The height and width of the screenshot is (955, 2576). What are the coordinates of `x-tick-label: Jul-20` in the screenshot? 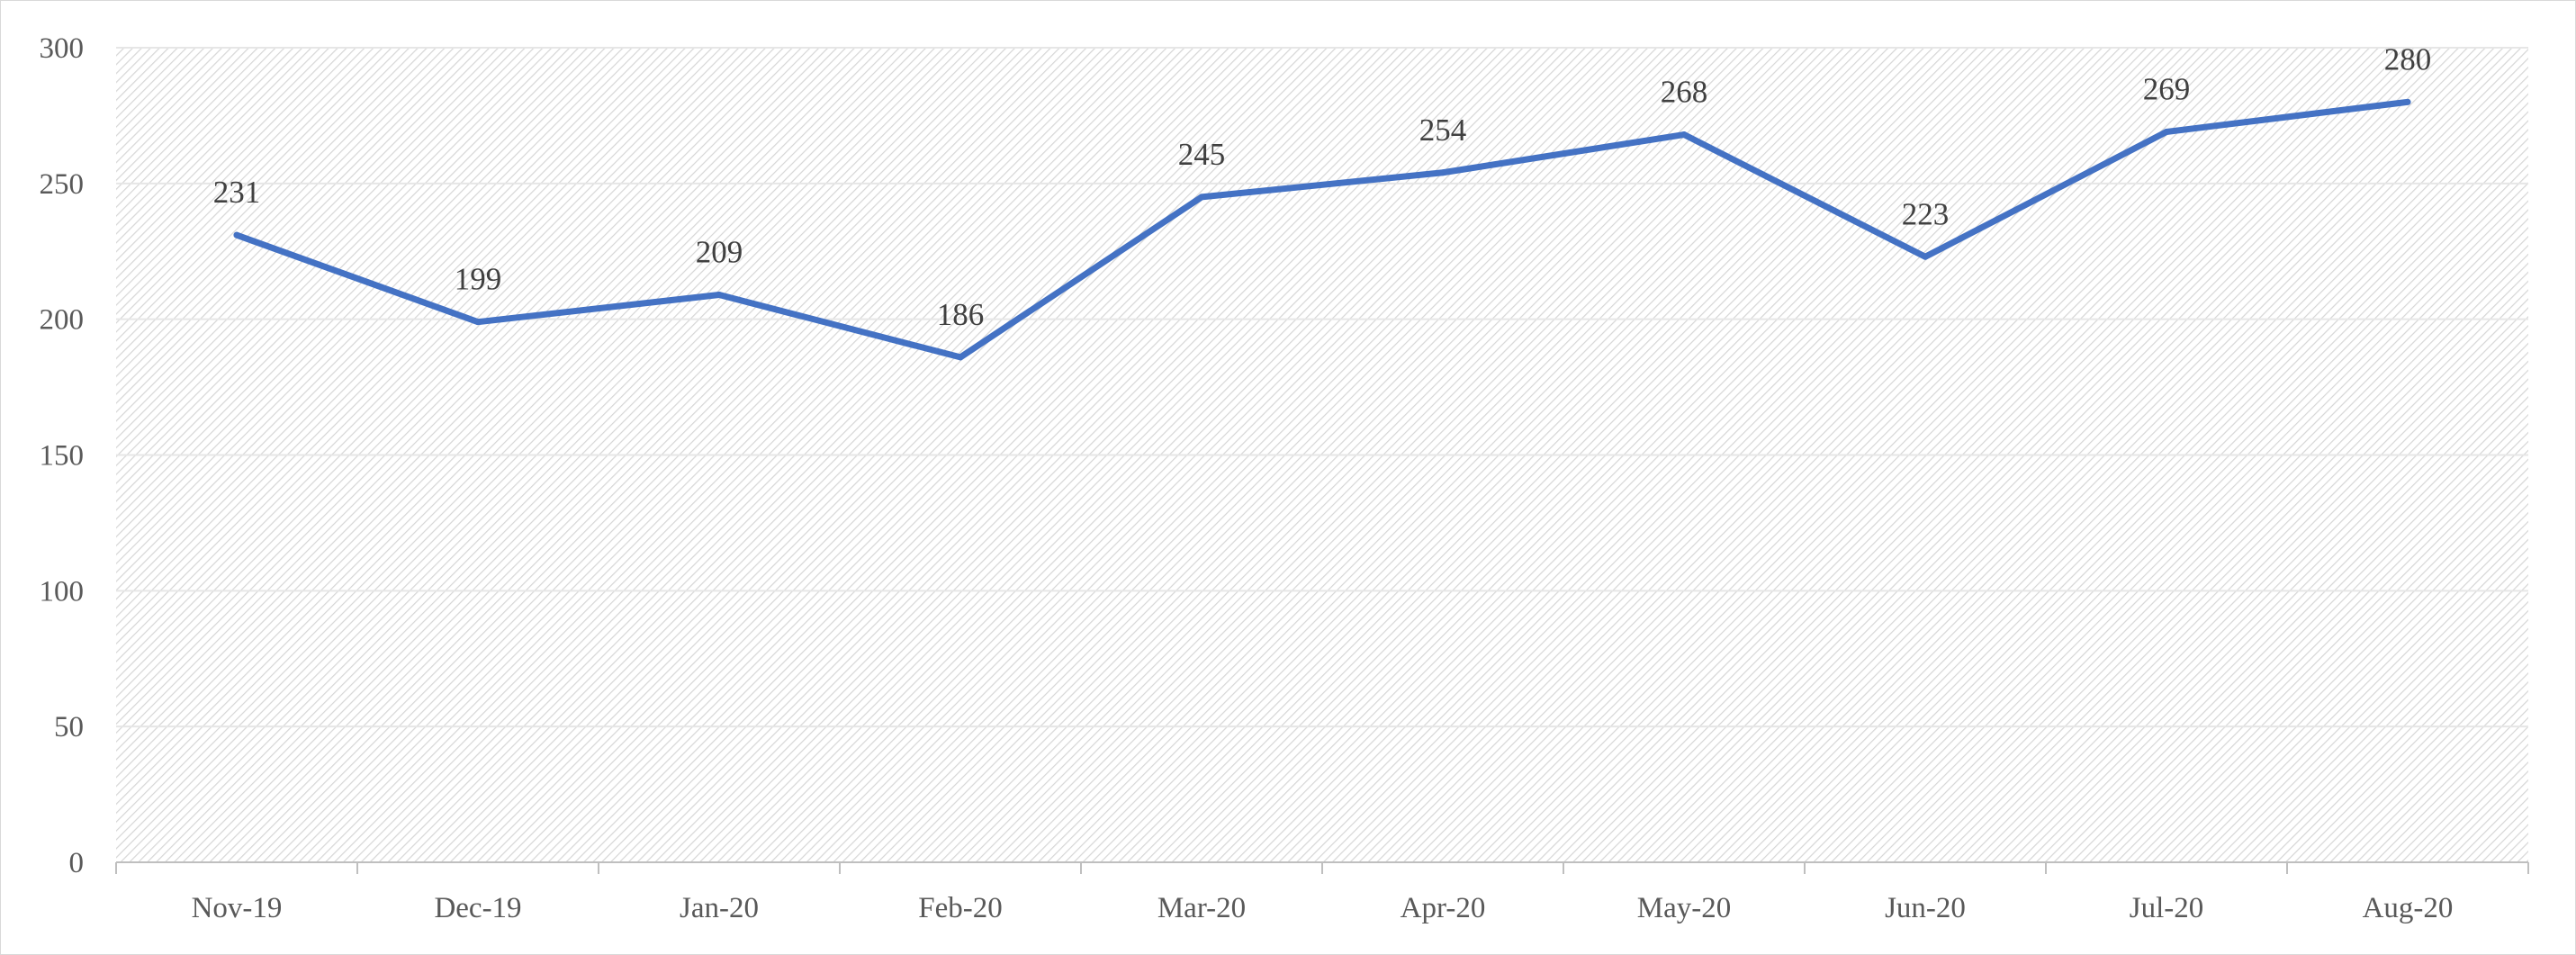 It's located at (2167, 908).